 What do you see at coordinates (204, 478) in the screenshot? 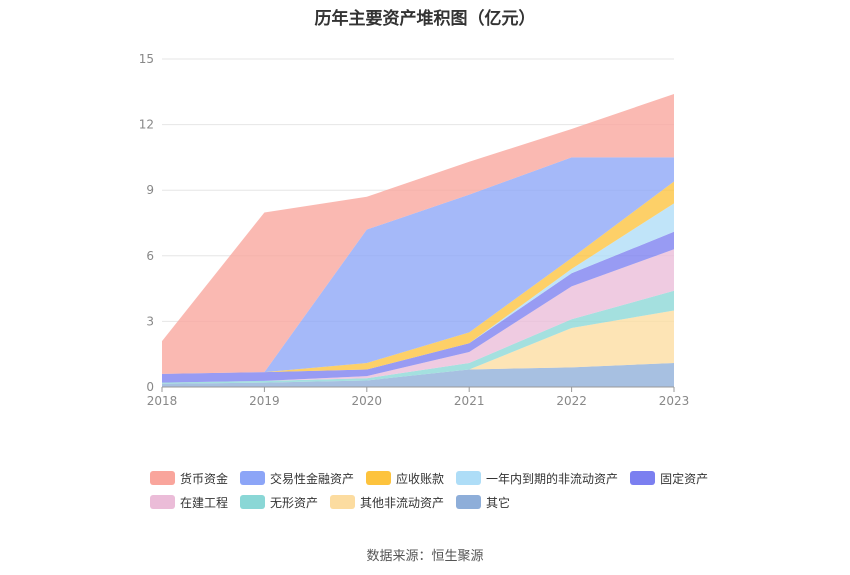
I see `legend-label: 货币资金` at bounding box center [204, 478].